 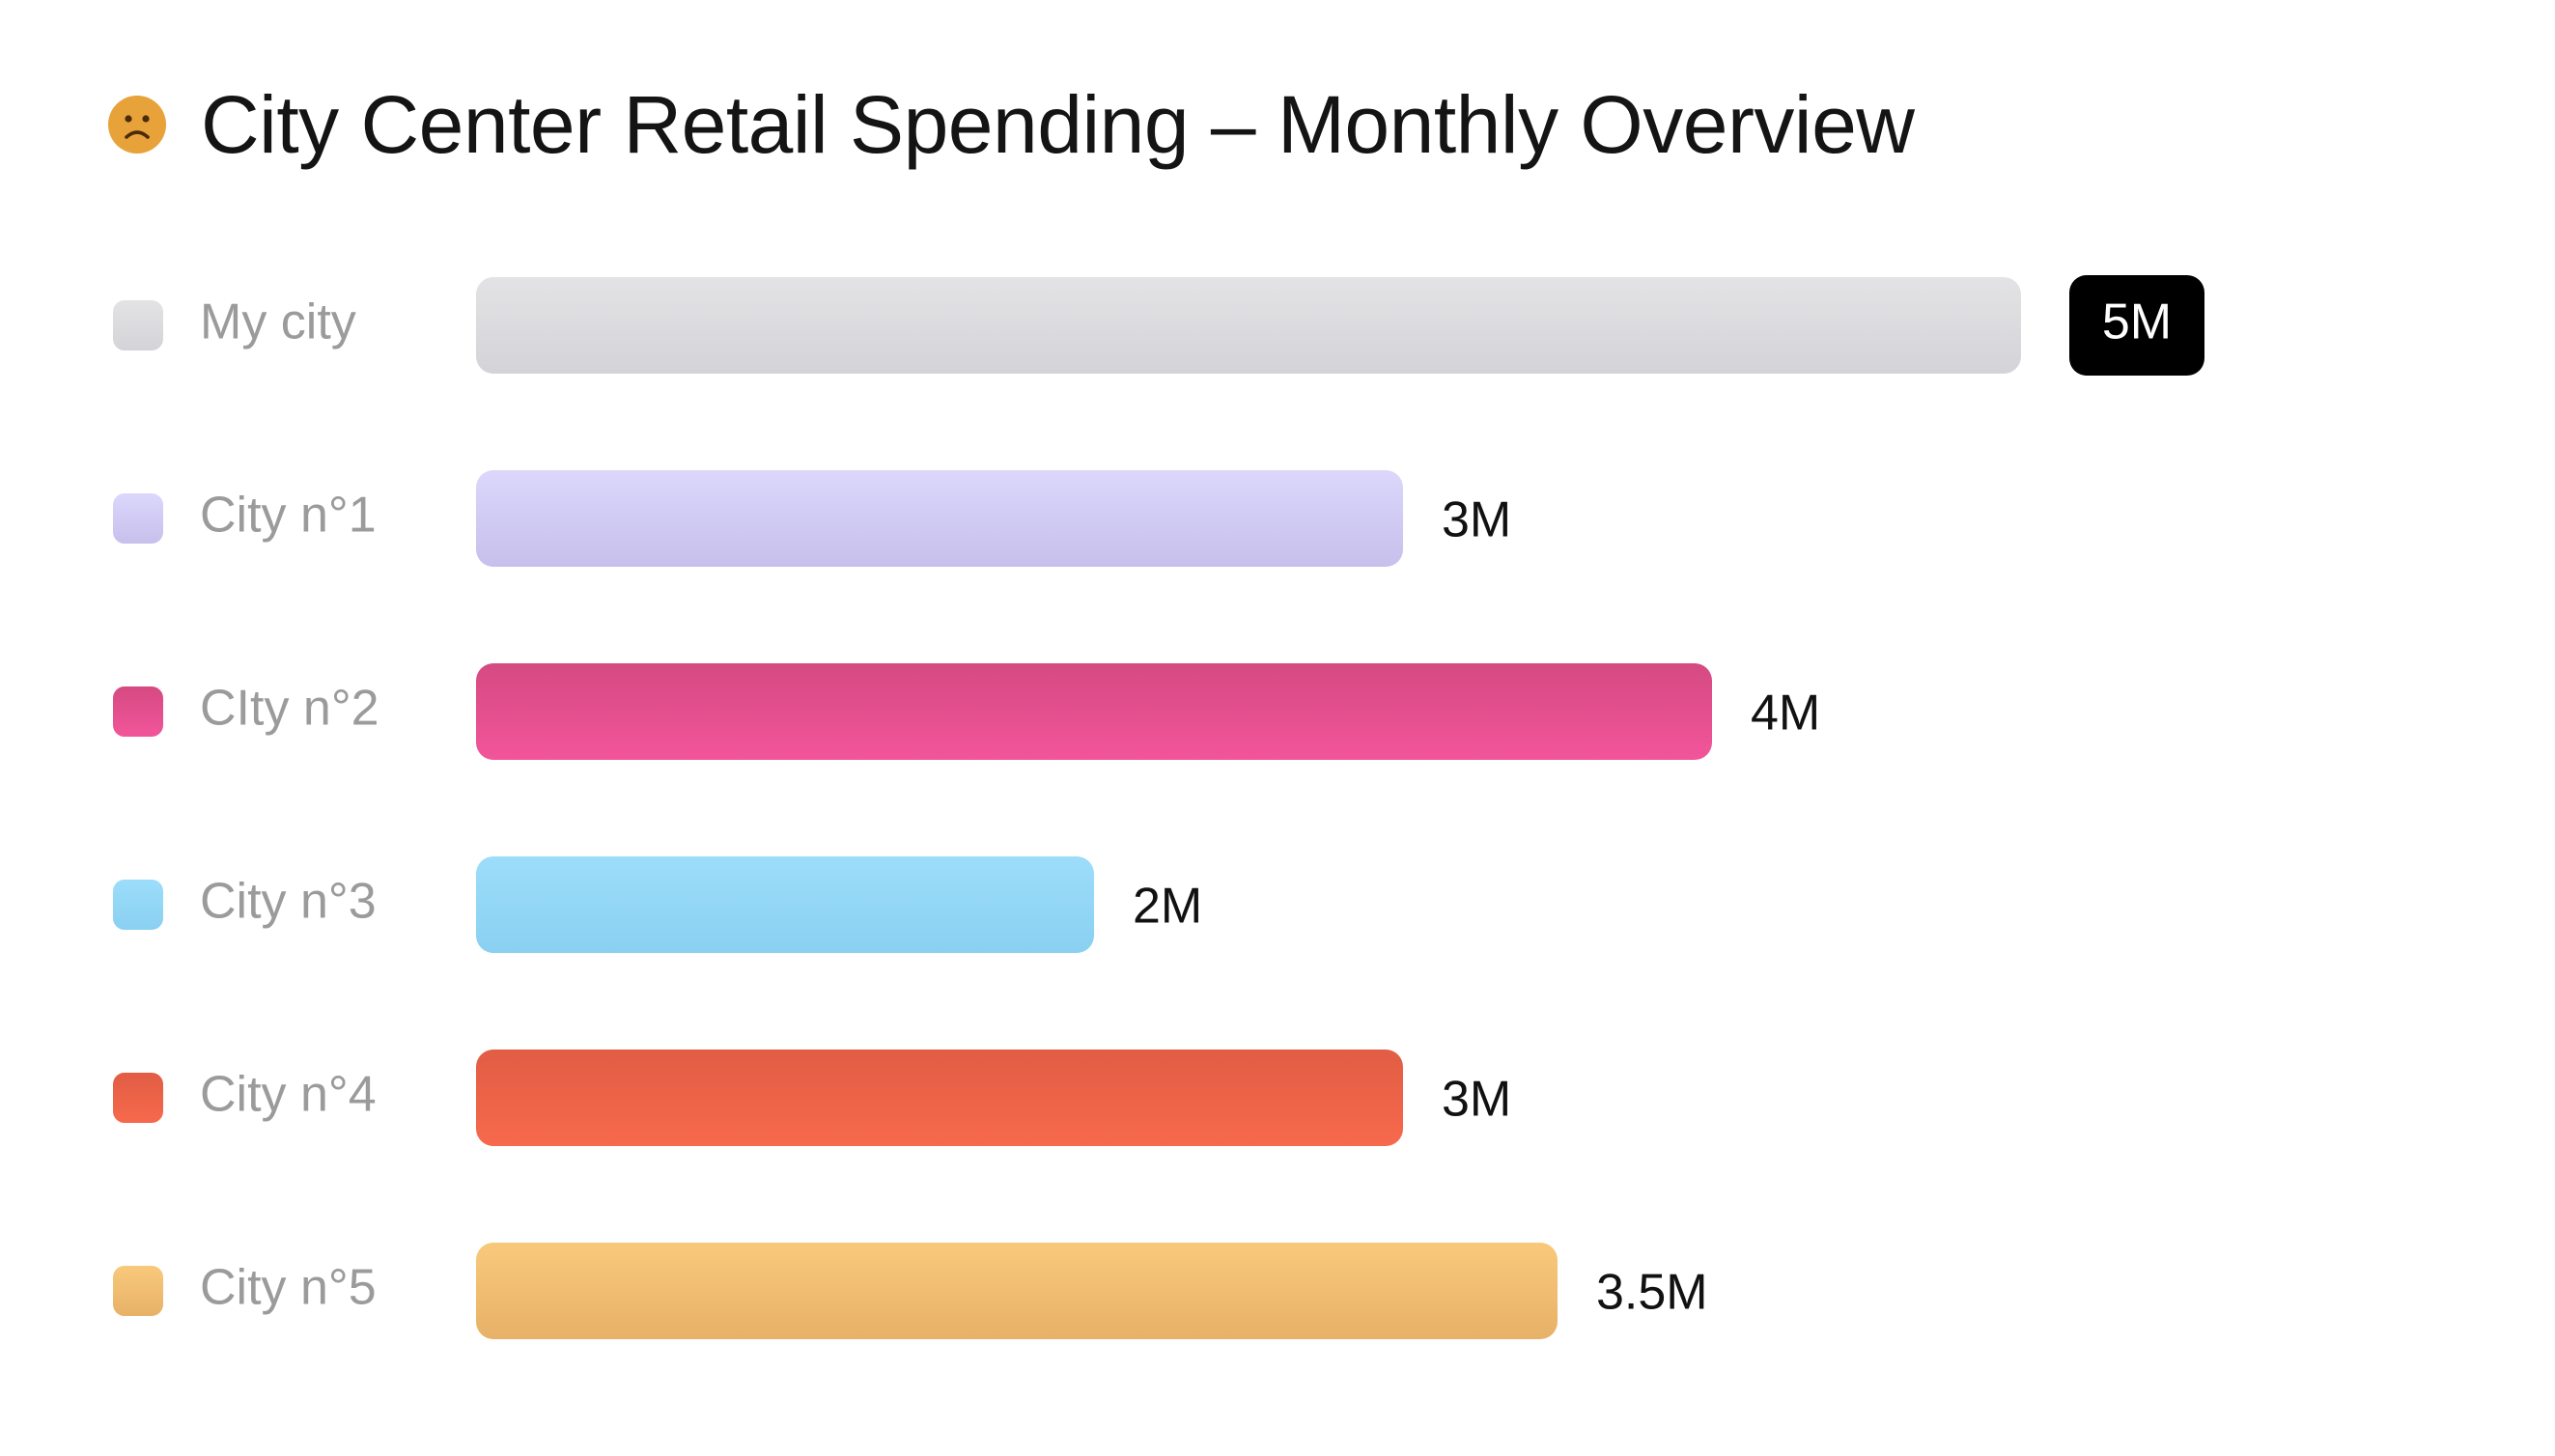 What do you see at coordinates (1785, 714) in the screenshot?
I see `value-label: 4M` at bounding box center [1785, 714].